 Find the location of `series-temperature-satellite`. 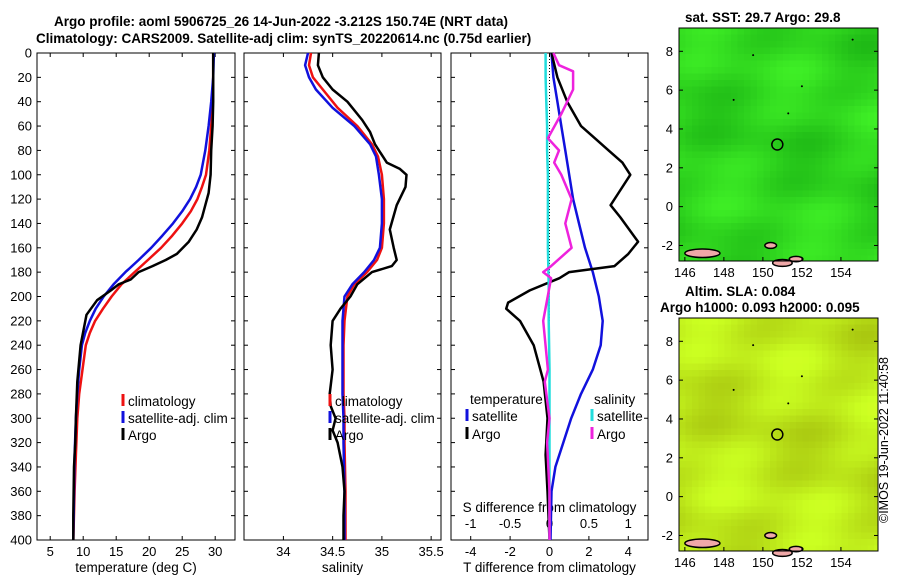

series-temperature-satellite is located at coordinates (576, 296).